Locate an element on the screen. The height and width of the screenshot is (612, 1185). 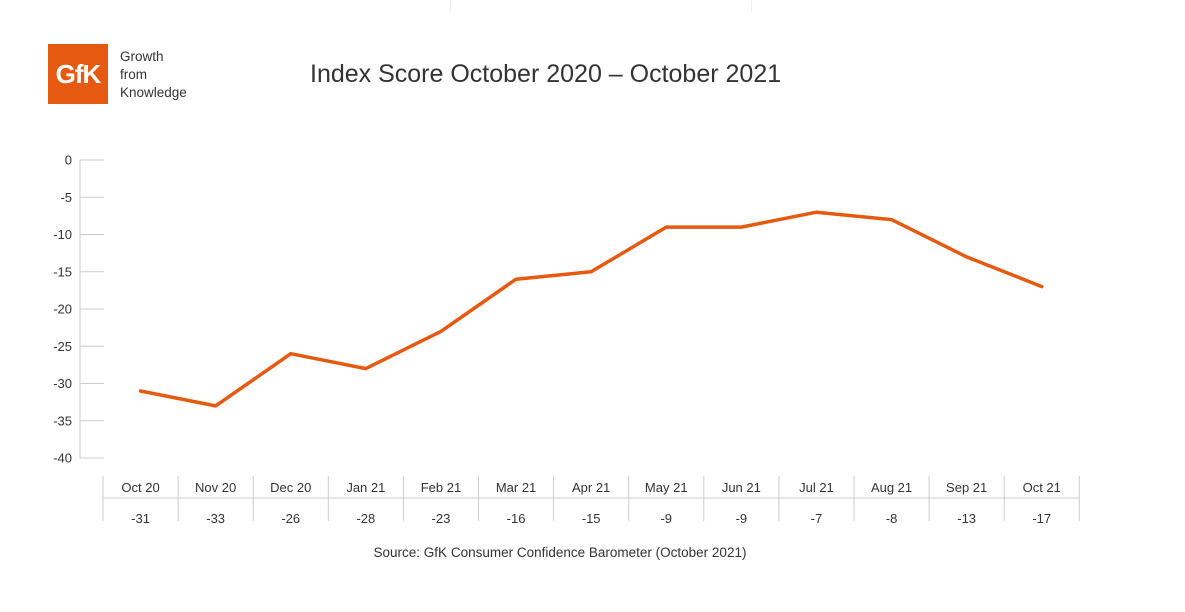
data-label: -23 is located at coordinates (441, 518).